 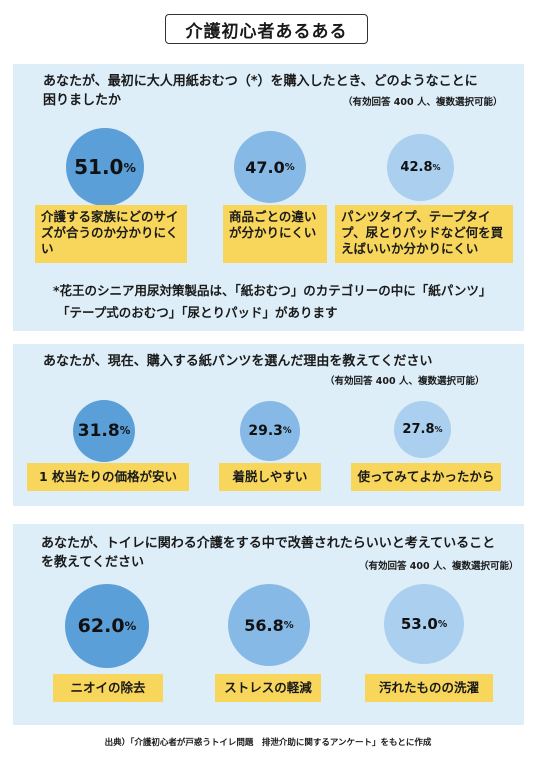 I want to click on percent-circle: 62.0%, so click(x=107, y=626).